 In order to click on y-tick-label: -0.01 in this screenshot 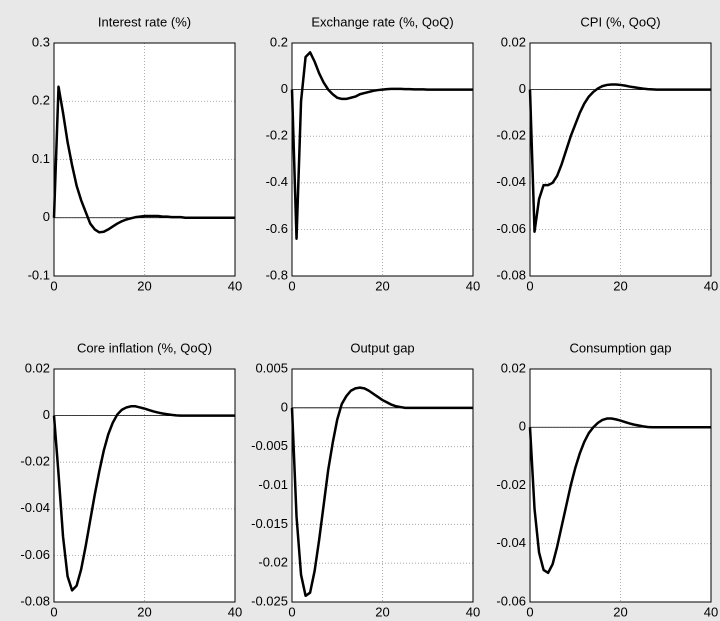, I will do `click(273, 484)`.